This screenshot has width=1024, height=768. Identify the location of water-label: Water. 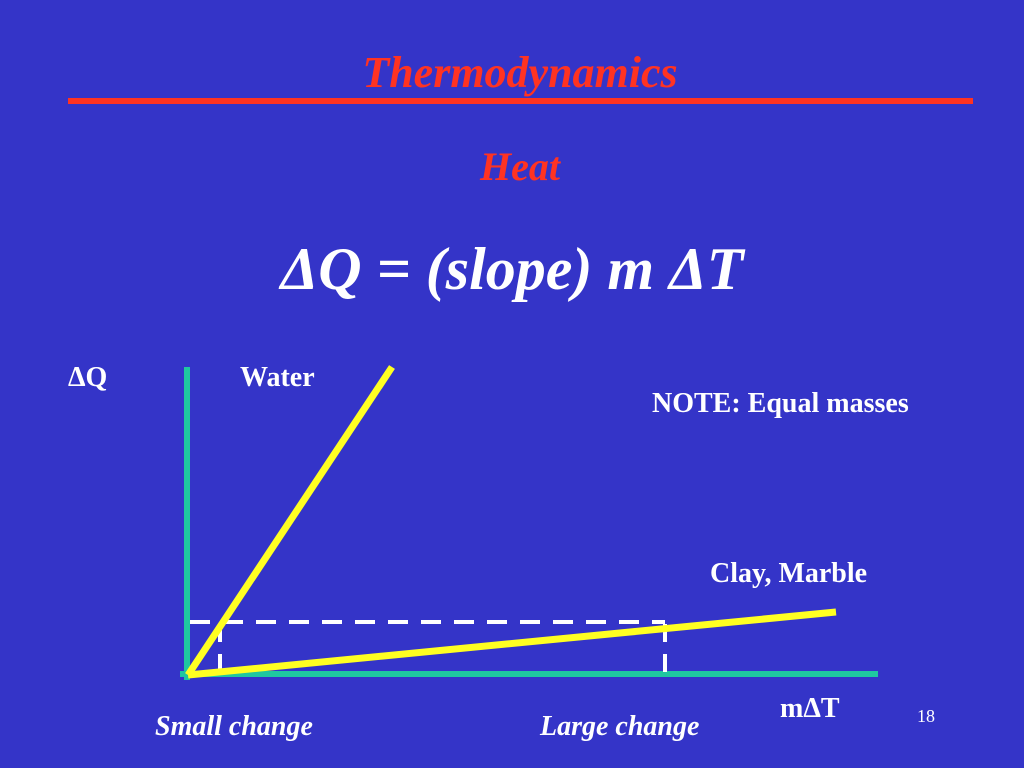
(277, 377).